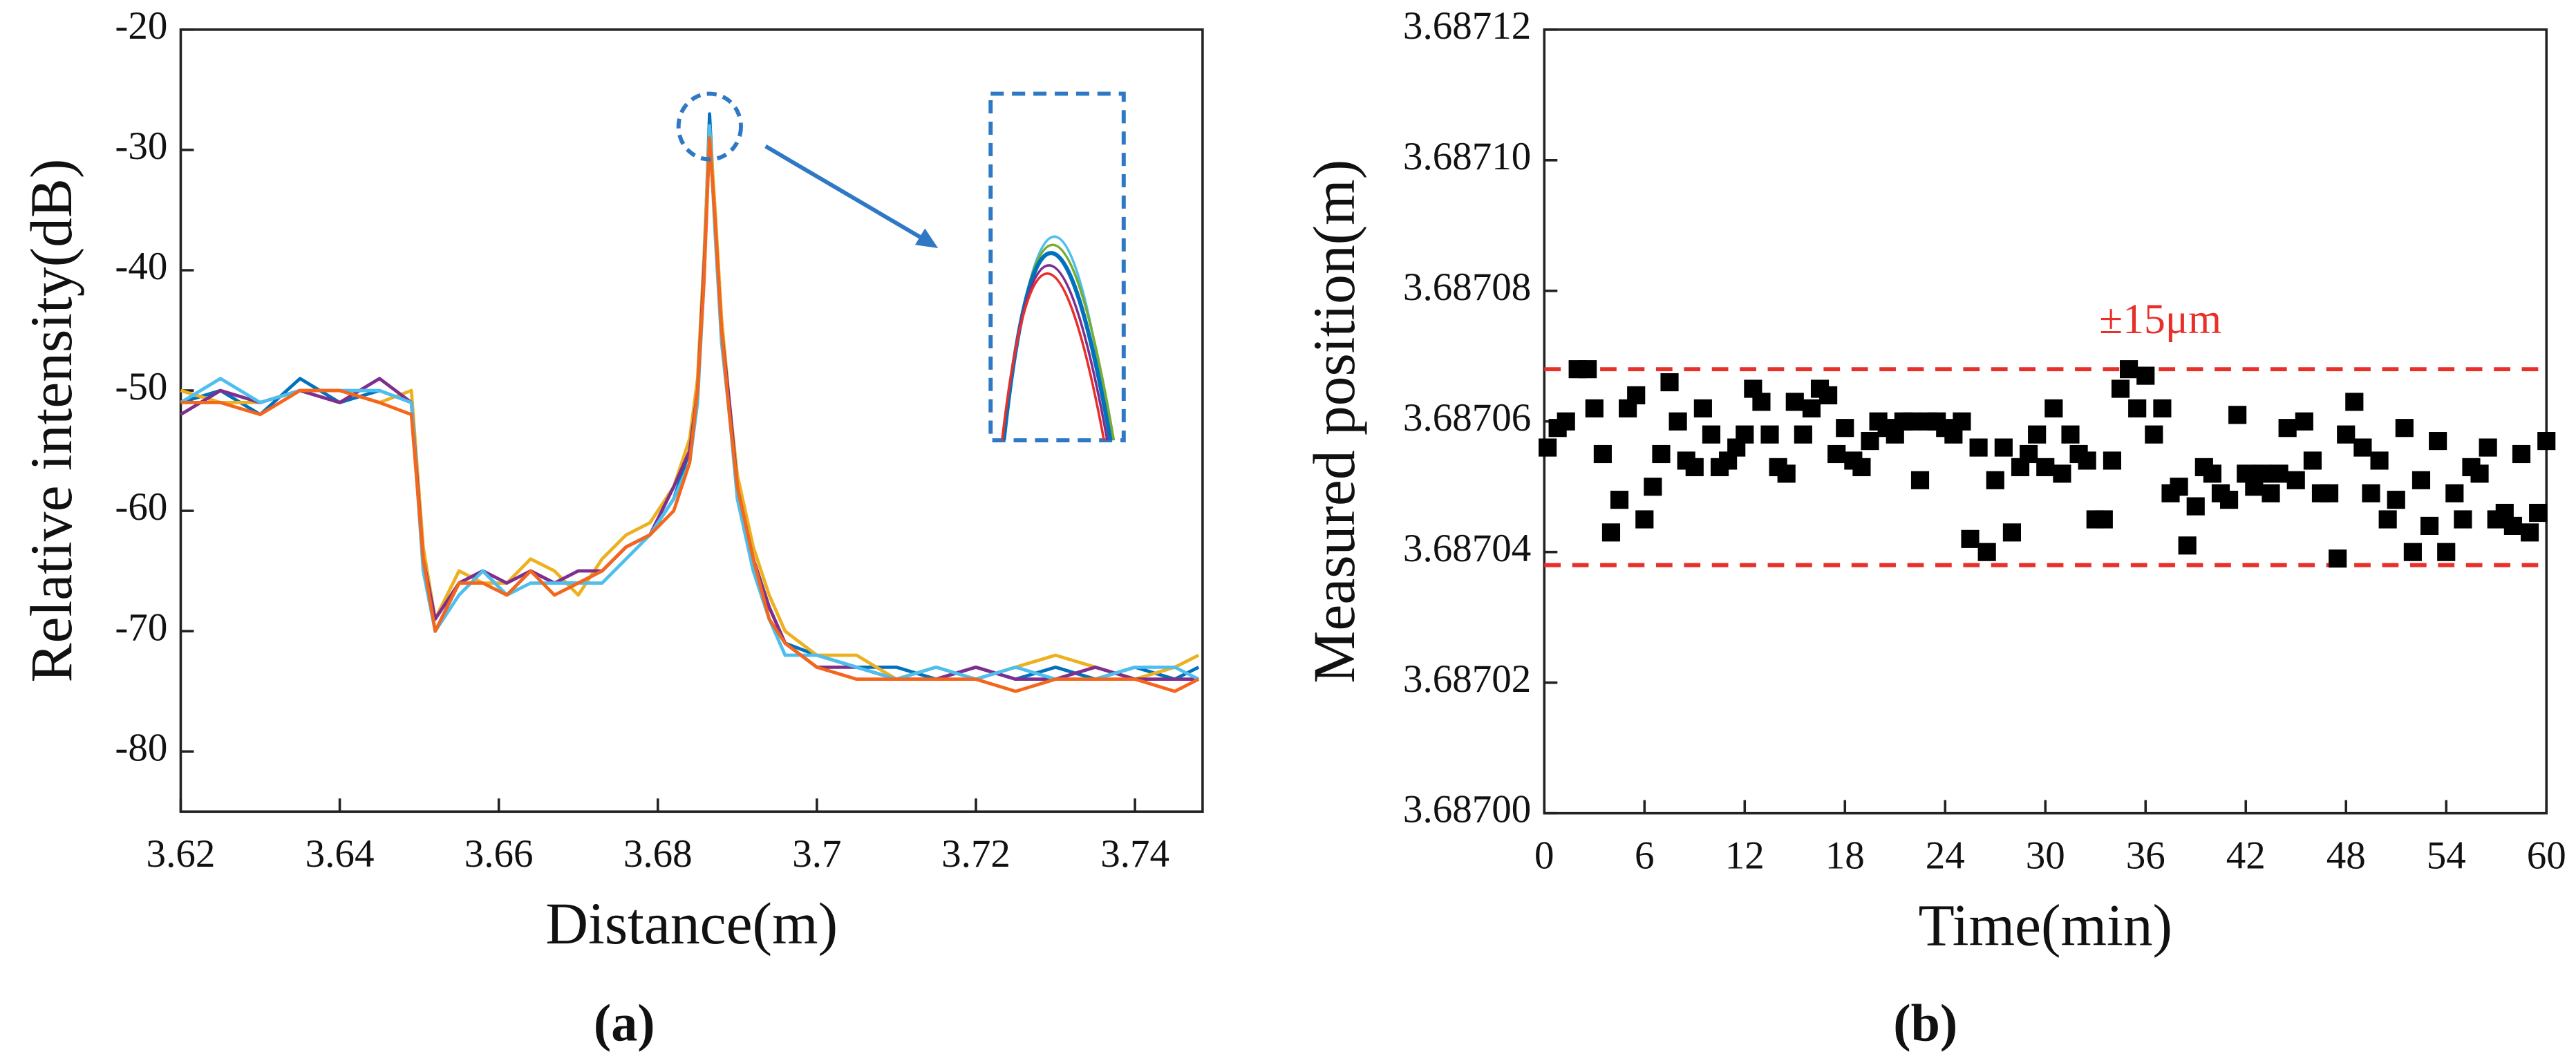 This screenshot has width=2576, height=1063. What do you see at coordinates (2246, 855) in the screenshot?
I see `x-tick-label: 42` at bounding box center [2246, 855].